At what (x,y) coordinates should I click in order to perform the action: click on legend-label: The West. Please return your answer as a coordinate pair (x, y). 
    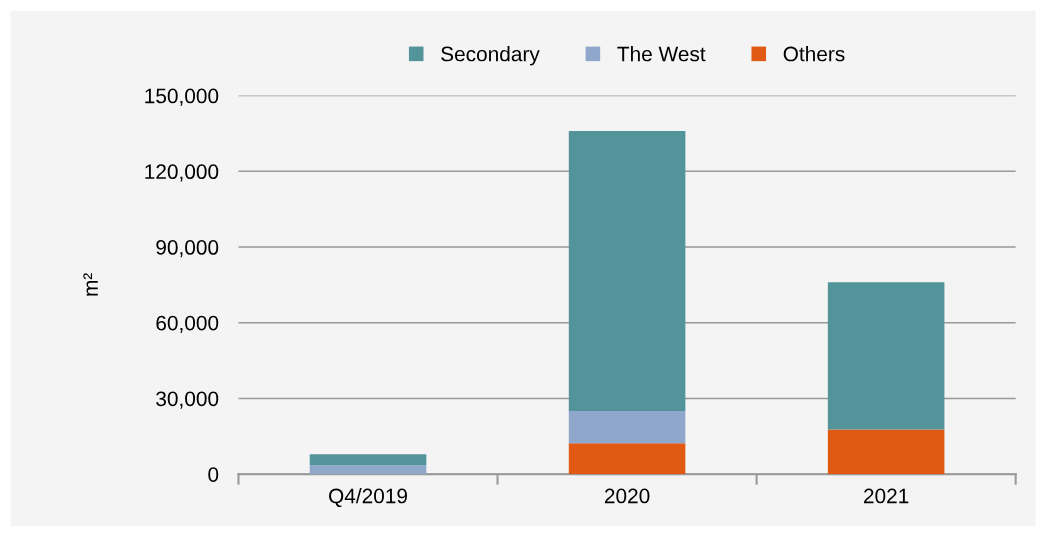
    Looking at the image, I should click on (661, 54).